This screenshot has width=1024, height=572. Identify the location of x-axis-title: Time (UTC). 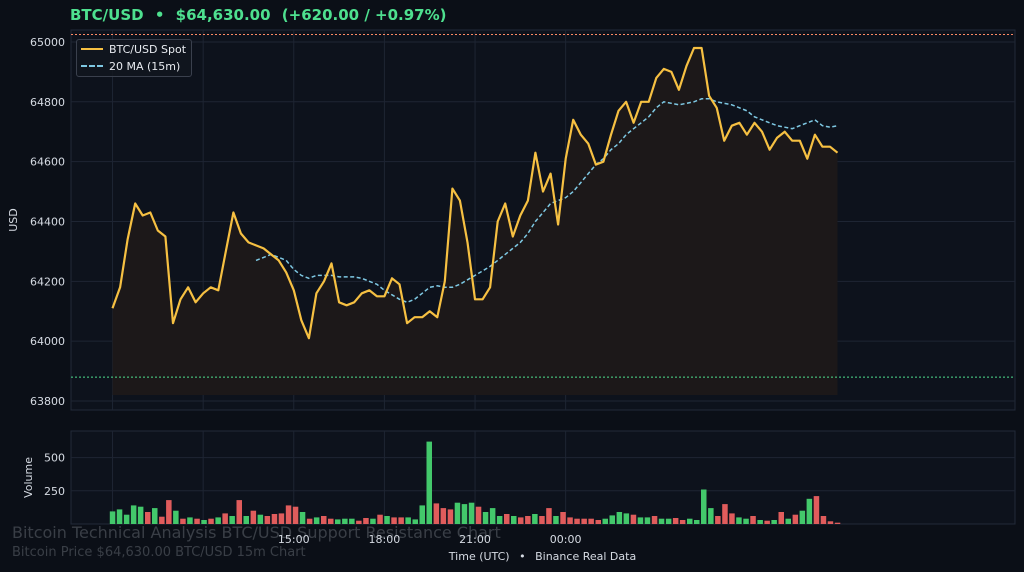
(479, 556).